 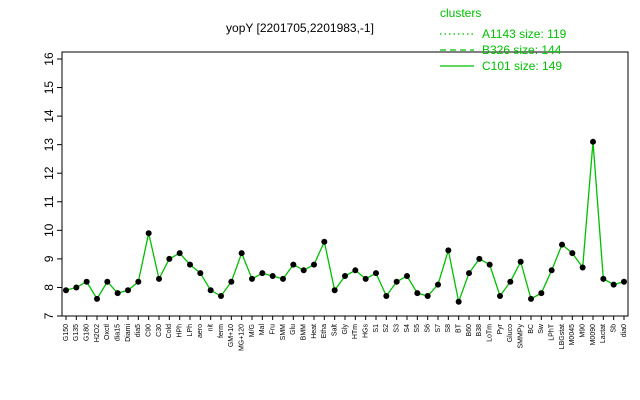 What do you see at coordinates (407, 328) in the screenshot?
I see `x-tick-label: S4` at bounding box center [407, 328].